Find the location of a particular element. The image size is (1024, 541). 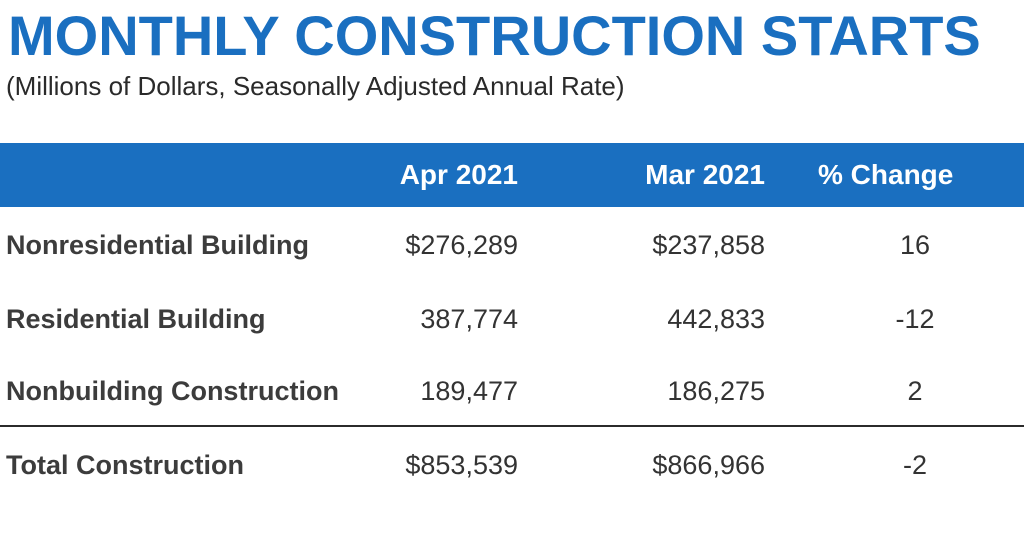

cell-change-value: 16 is located at coordinates (915, 245).